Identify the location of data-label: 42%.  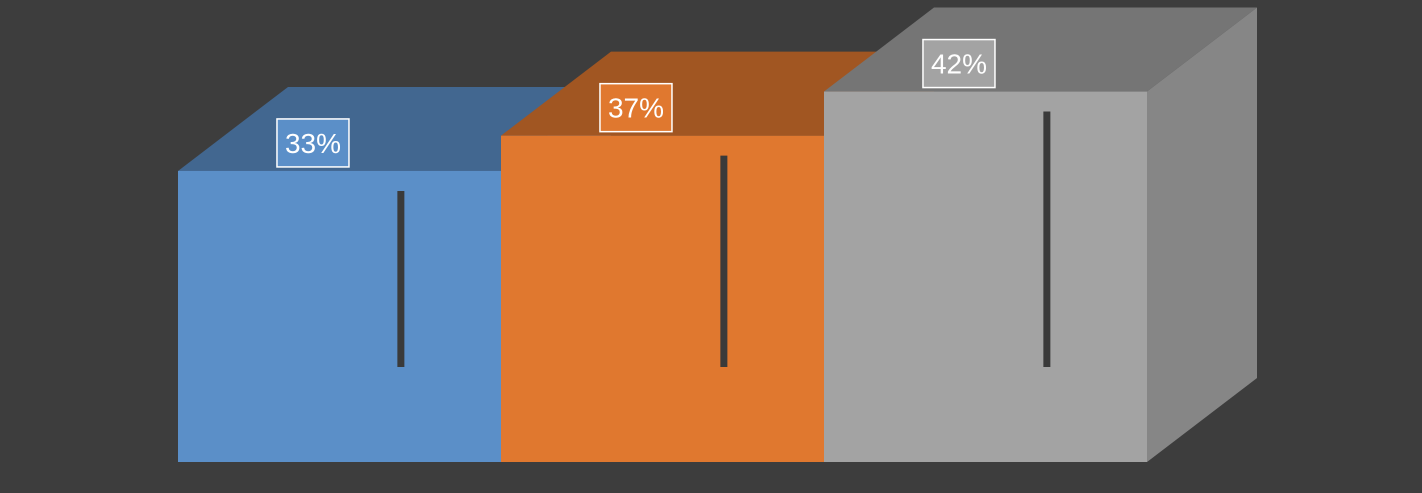
(959, 63).